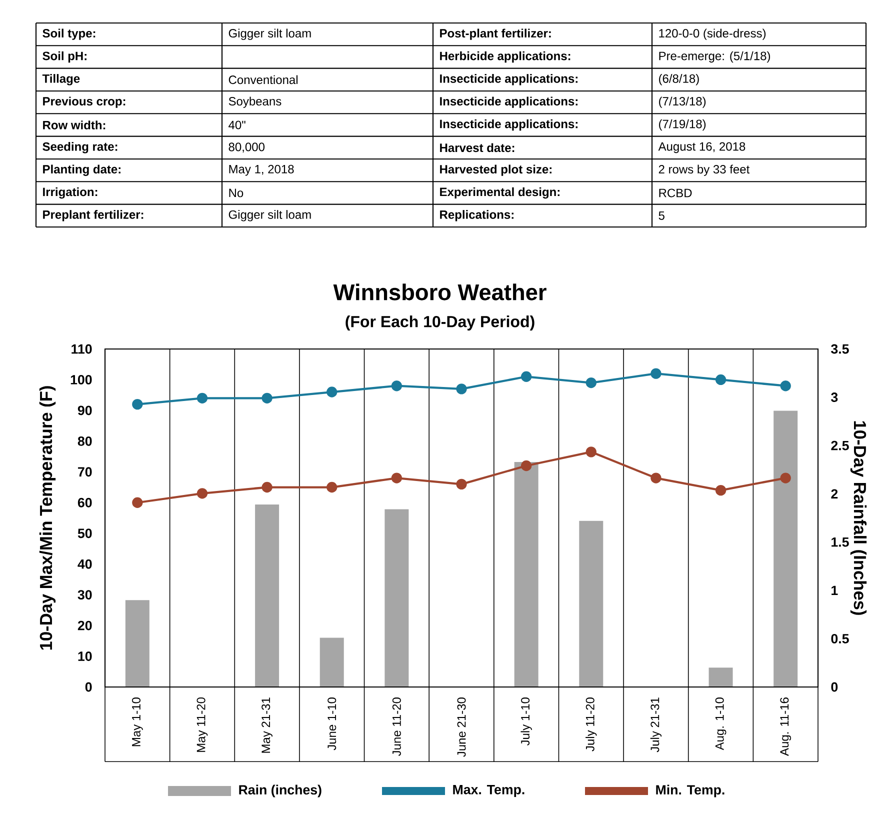  Describe the element at coordinates (255, 102) in the screenshot. I see `text: Soybeans` at that location.